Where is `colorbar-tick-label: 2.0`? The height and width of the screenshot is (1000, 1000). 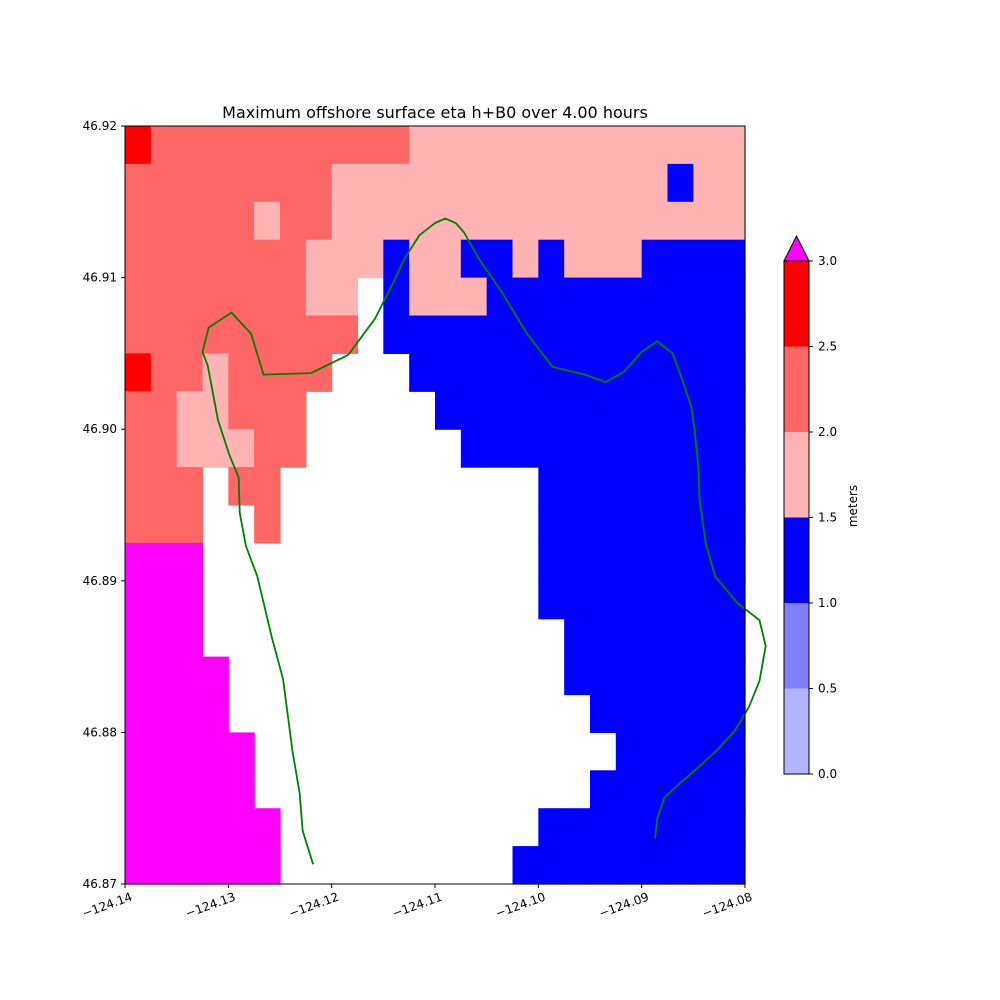
colorbar-tick-label: 2.0 is located at coordinates (827, 432).